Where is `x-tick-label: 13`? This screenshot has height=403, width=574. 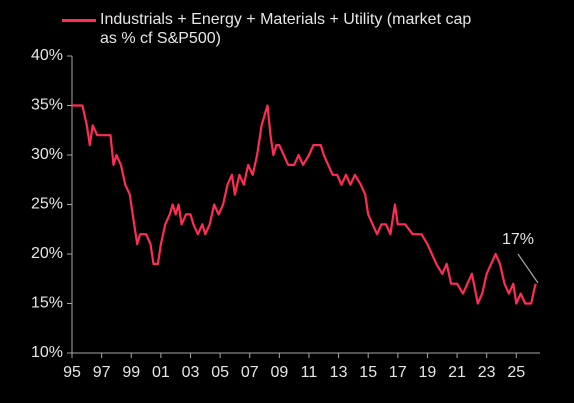 x-tick-label: 13 is located at coordinates (339, 372).